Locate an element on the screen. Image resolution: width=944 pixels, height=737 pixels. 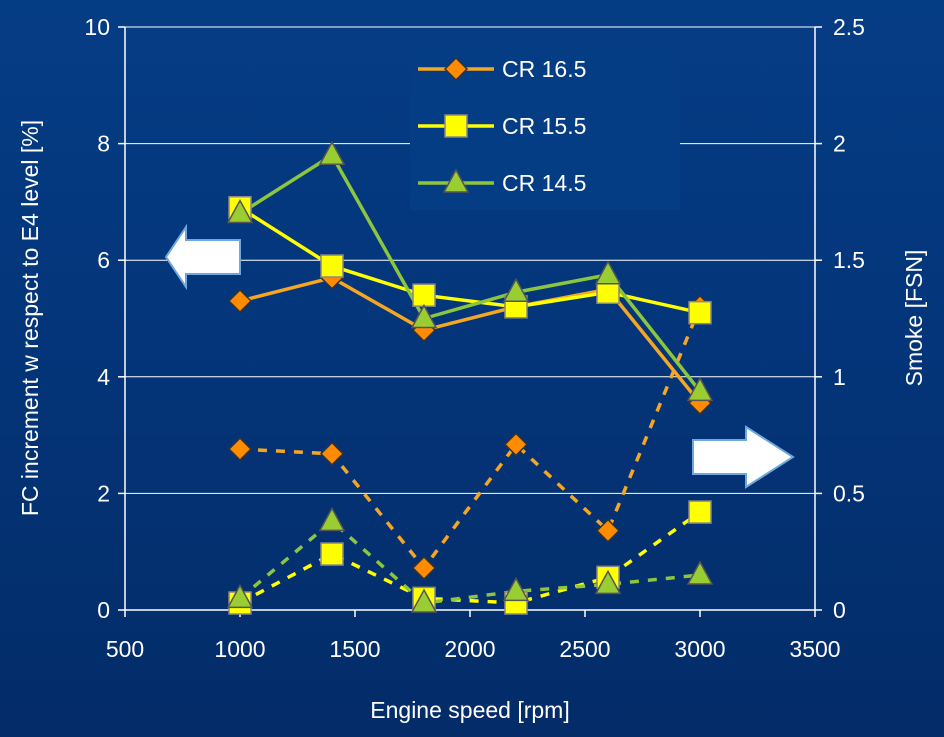
x-tick-label: 1000 is located at coordinates (239, 649).